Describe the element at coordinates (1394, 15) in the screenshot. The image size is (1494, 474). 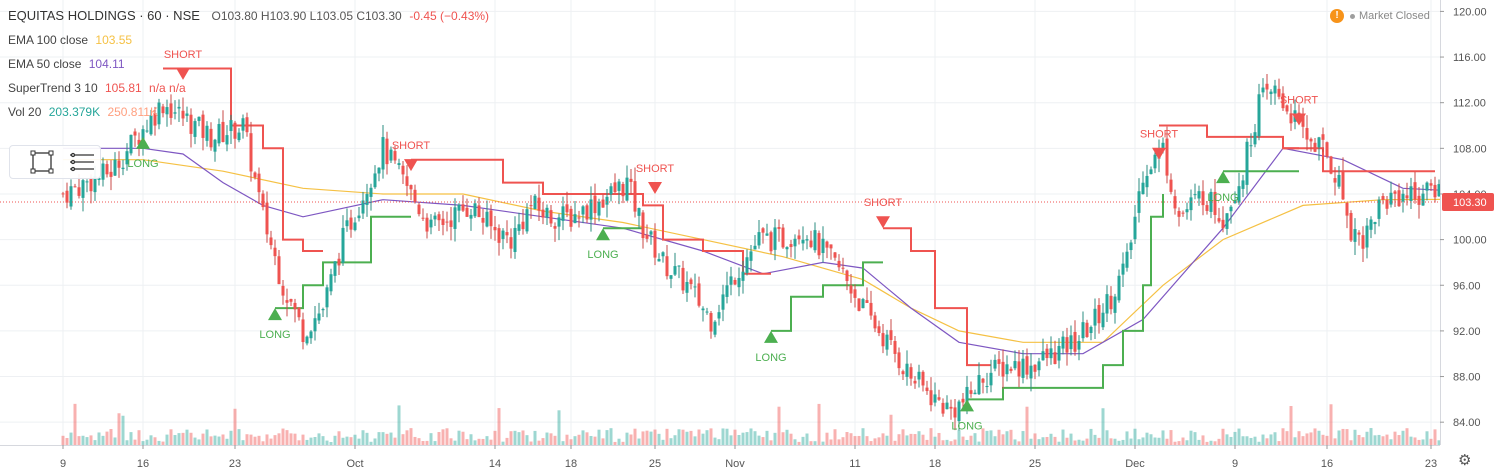
I see `market-status-label: Market Closed` at that location.